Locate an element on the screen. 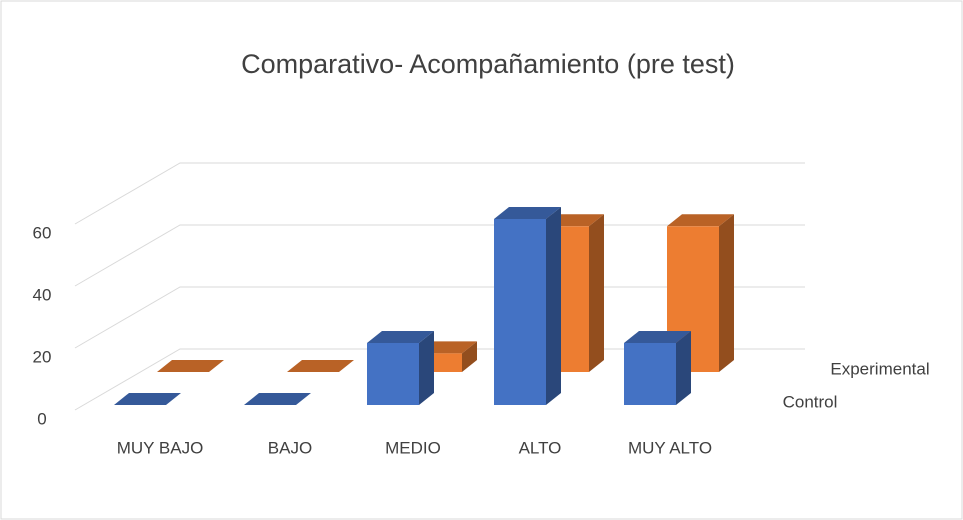  y-tick-label: 60 is located at coordinates (42, 232).